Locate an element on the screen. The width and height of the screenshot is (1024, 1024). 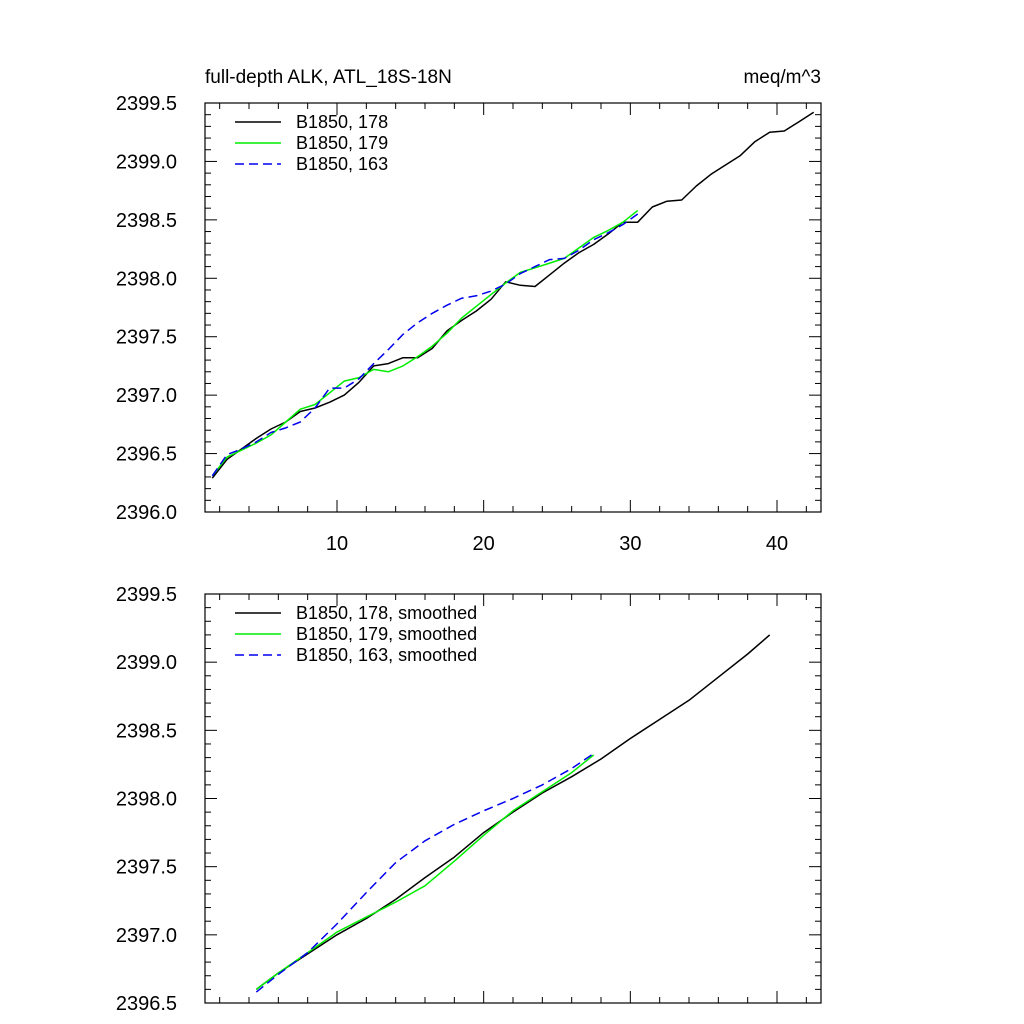
top-x-tick-label: 30 is located at coordinates (630, 544).